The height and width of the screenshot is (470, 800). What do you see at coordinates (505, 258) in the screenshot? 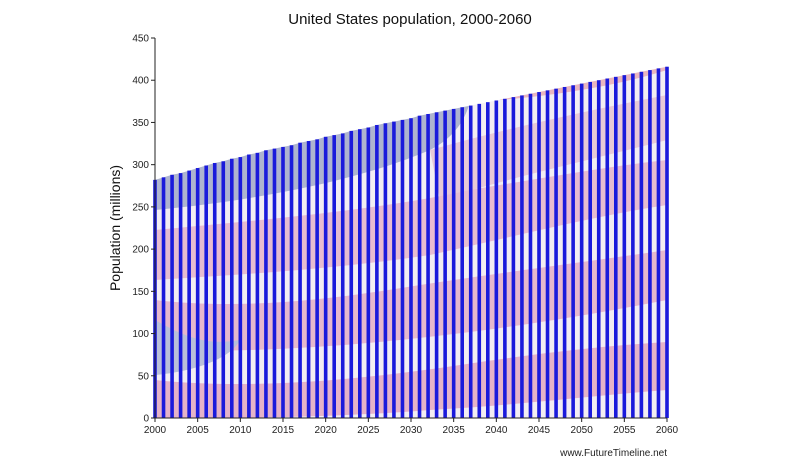
I see `bar-2041` at bounding box center [505, 258].